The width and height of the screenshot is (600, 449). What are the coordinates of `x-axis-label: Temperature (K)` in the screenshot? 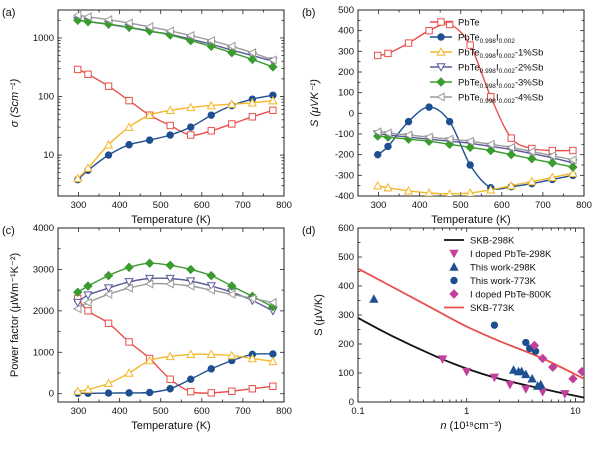 It's located at (170, 220).